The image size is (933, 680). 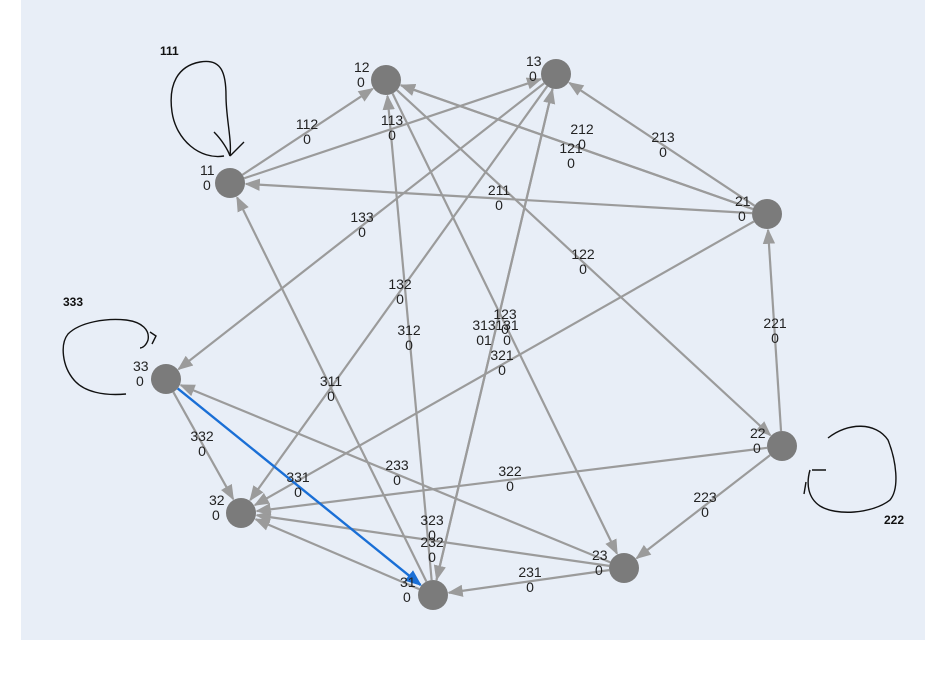 What do you see at coordinates (331, 381) in the screenshot?
I see `edge-label-311: 311` at bounding box center [331, 381].